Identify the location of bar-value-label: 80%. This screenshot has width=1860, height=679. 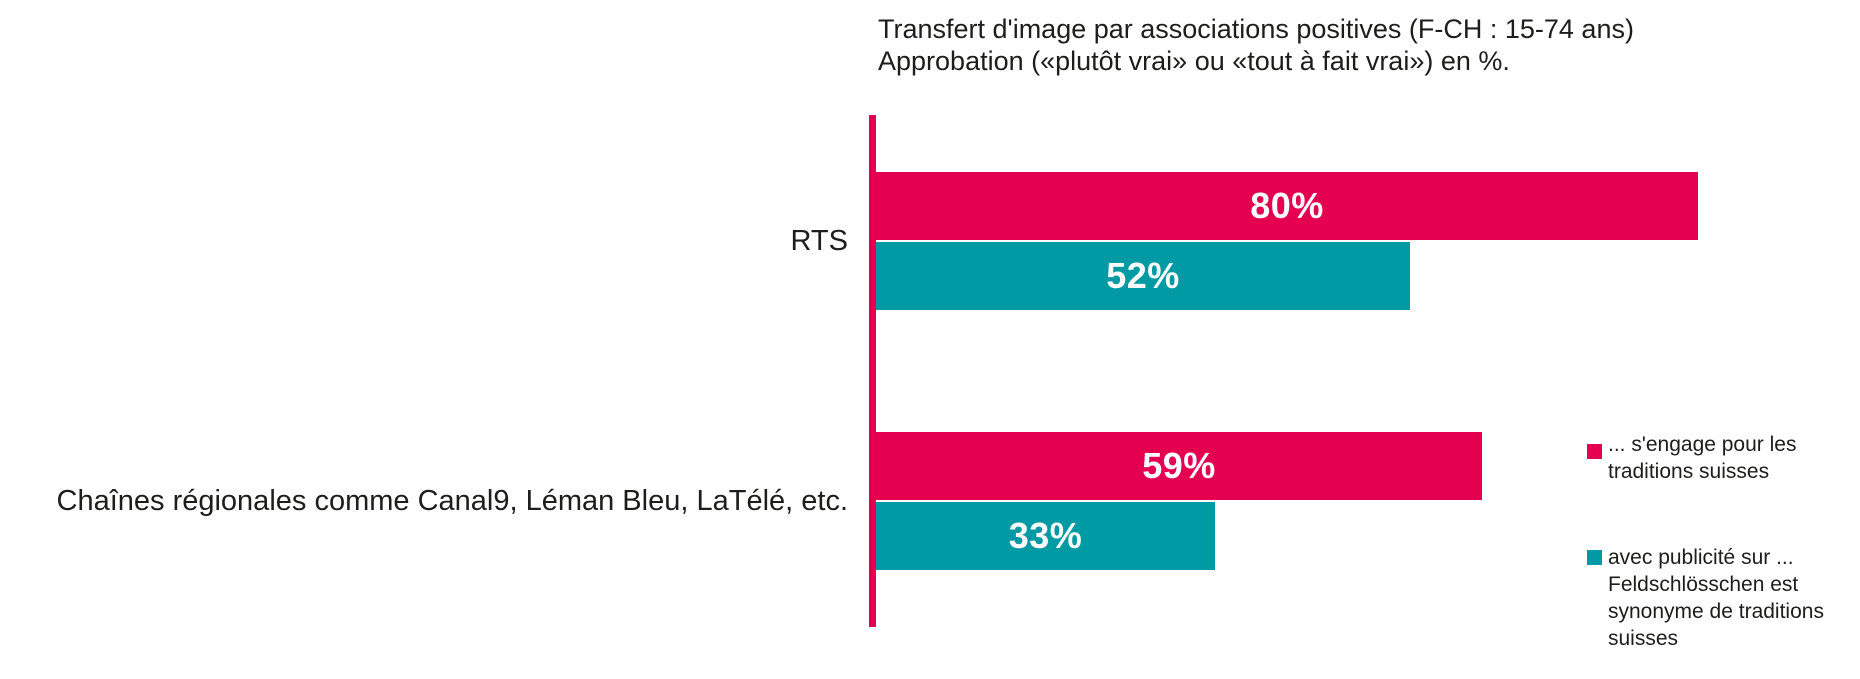
(1287, 205).